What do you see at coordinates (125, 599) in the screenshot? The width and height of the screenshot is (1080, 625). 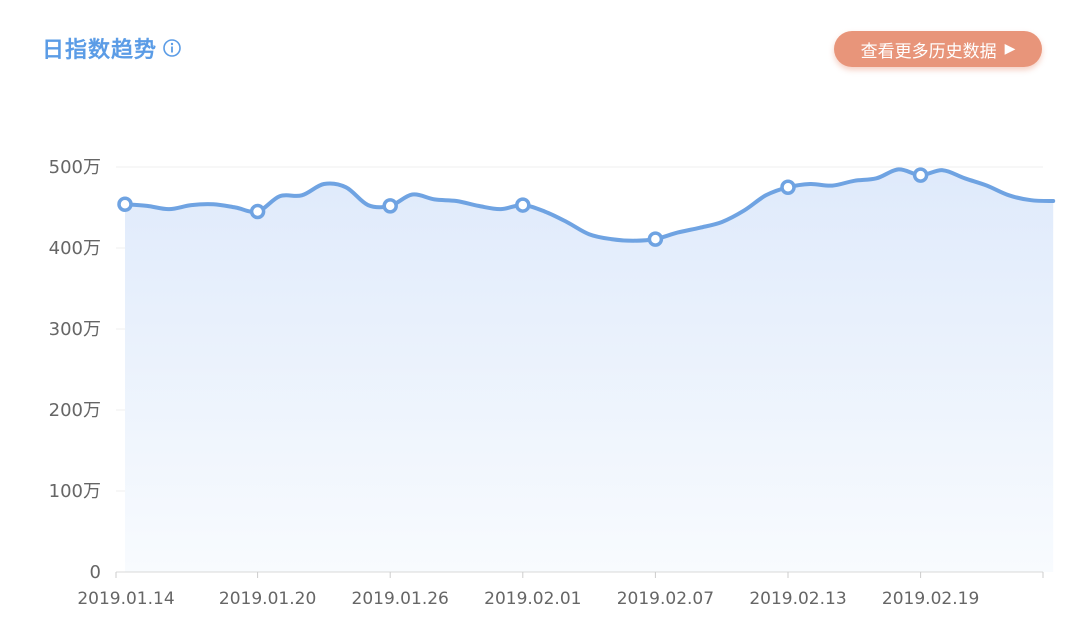 I see `x-tick-label-0: 2019.01.14` at bounding box center [125, 599].